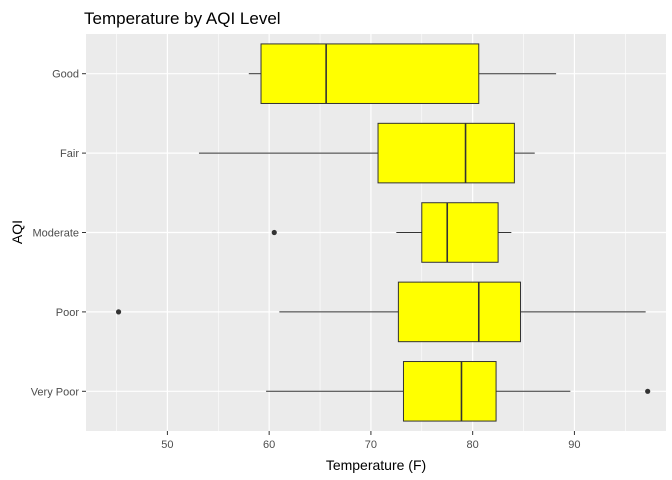  I want to click on y-tick-label: Good, so click(65, 75).